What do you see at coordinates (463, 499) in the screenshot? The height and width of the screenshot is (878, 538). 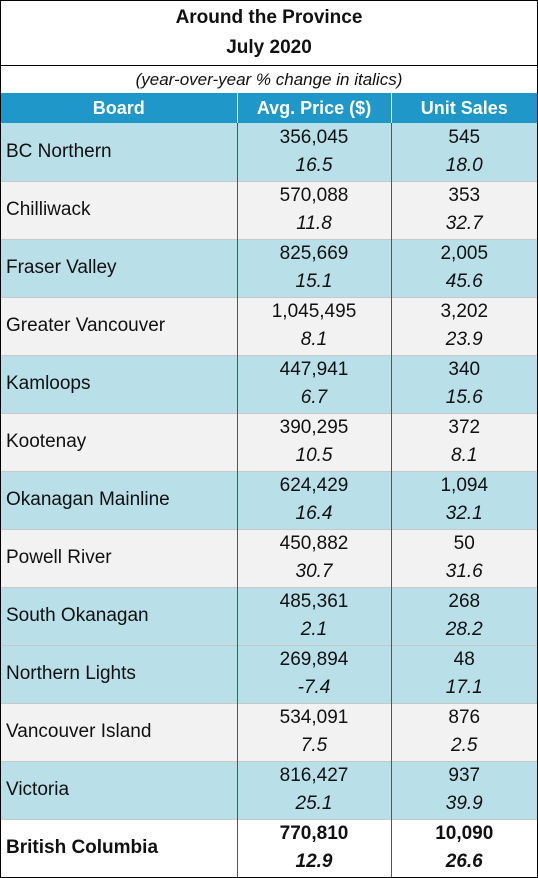 I see `unit-sales-cell: 1,094 32.1` at bounding box center [463, 499].